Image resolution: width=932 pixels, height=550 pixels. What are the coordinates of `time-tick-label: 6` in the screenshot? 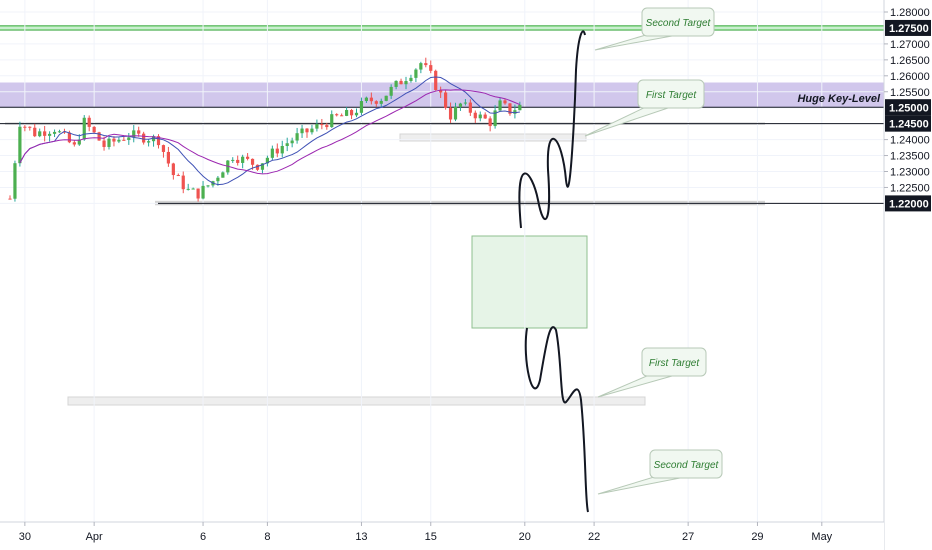 It's located at (203, 537).